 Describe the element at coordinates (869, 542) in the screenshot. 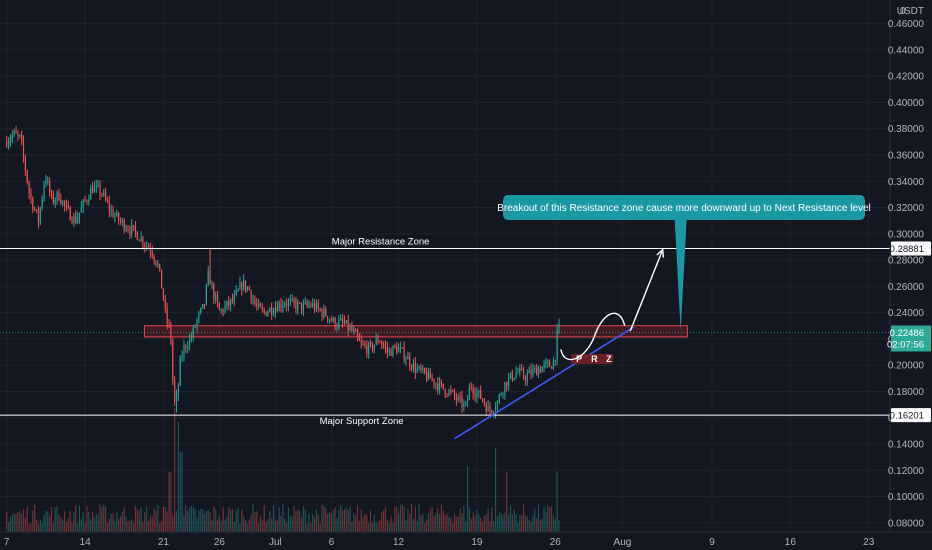

I see `time-tick-label: 23` at that location.